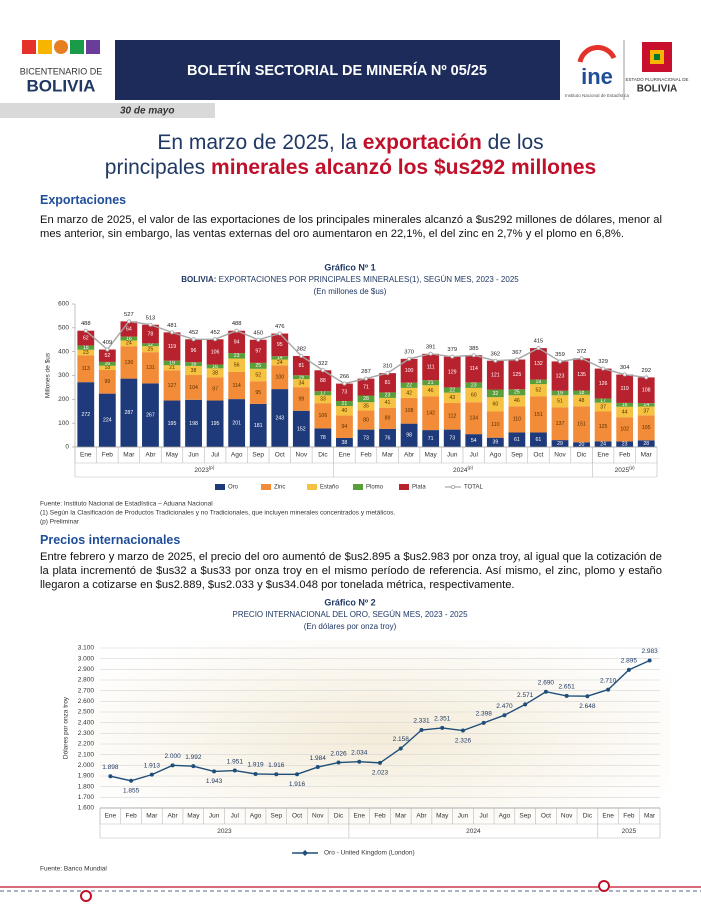 This screenshot has width=701, height=906. I want to click on y-tick-label: 2.400, so click(86, 722).